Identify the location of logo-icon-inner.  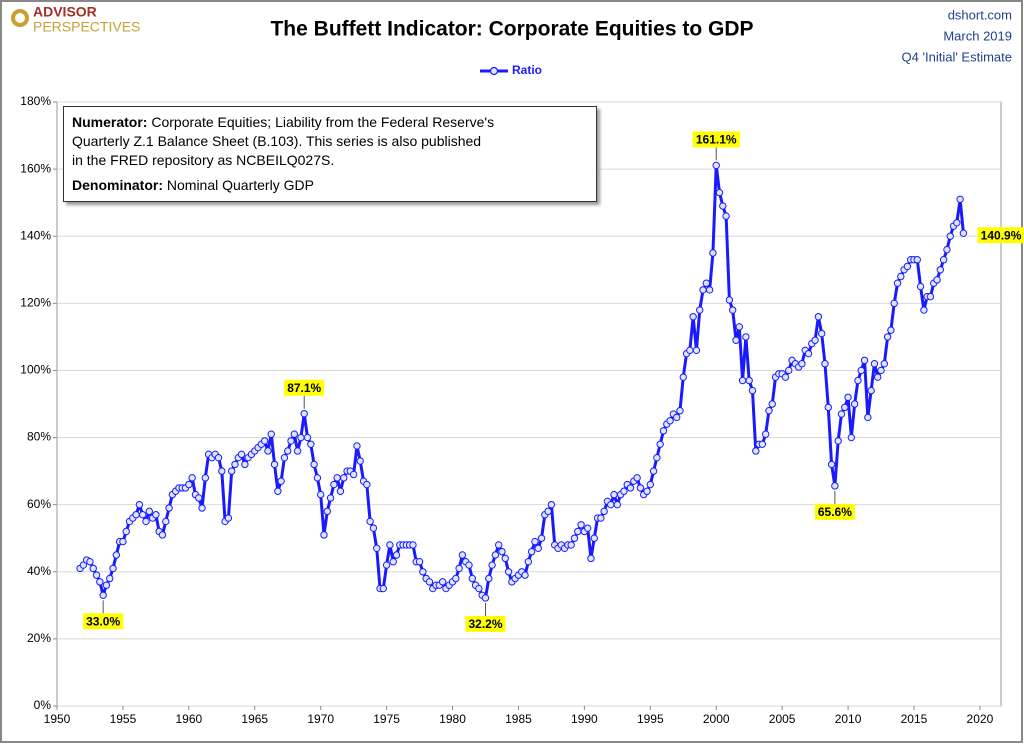
(20, 18).